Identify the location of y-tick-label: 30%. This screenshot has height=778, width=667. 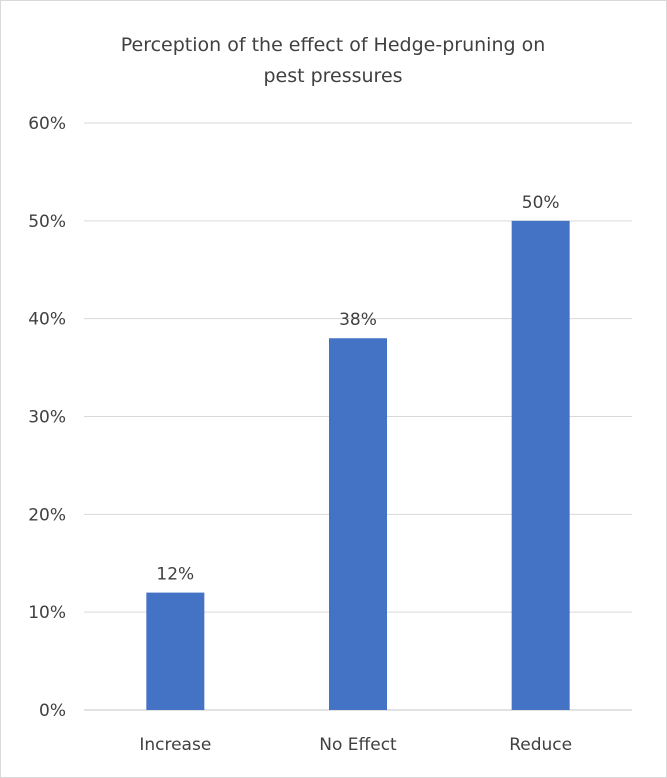
(47, 418).